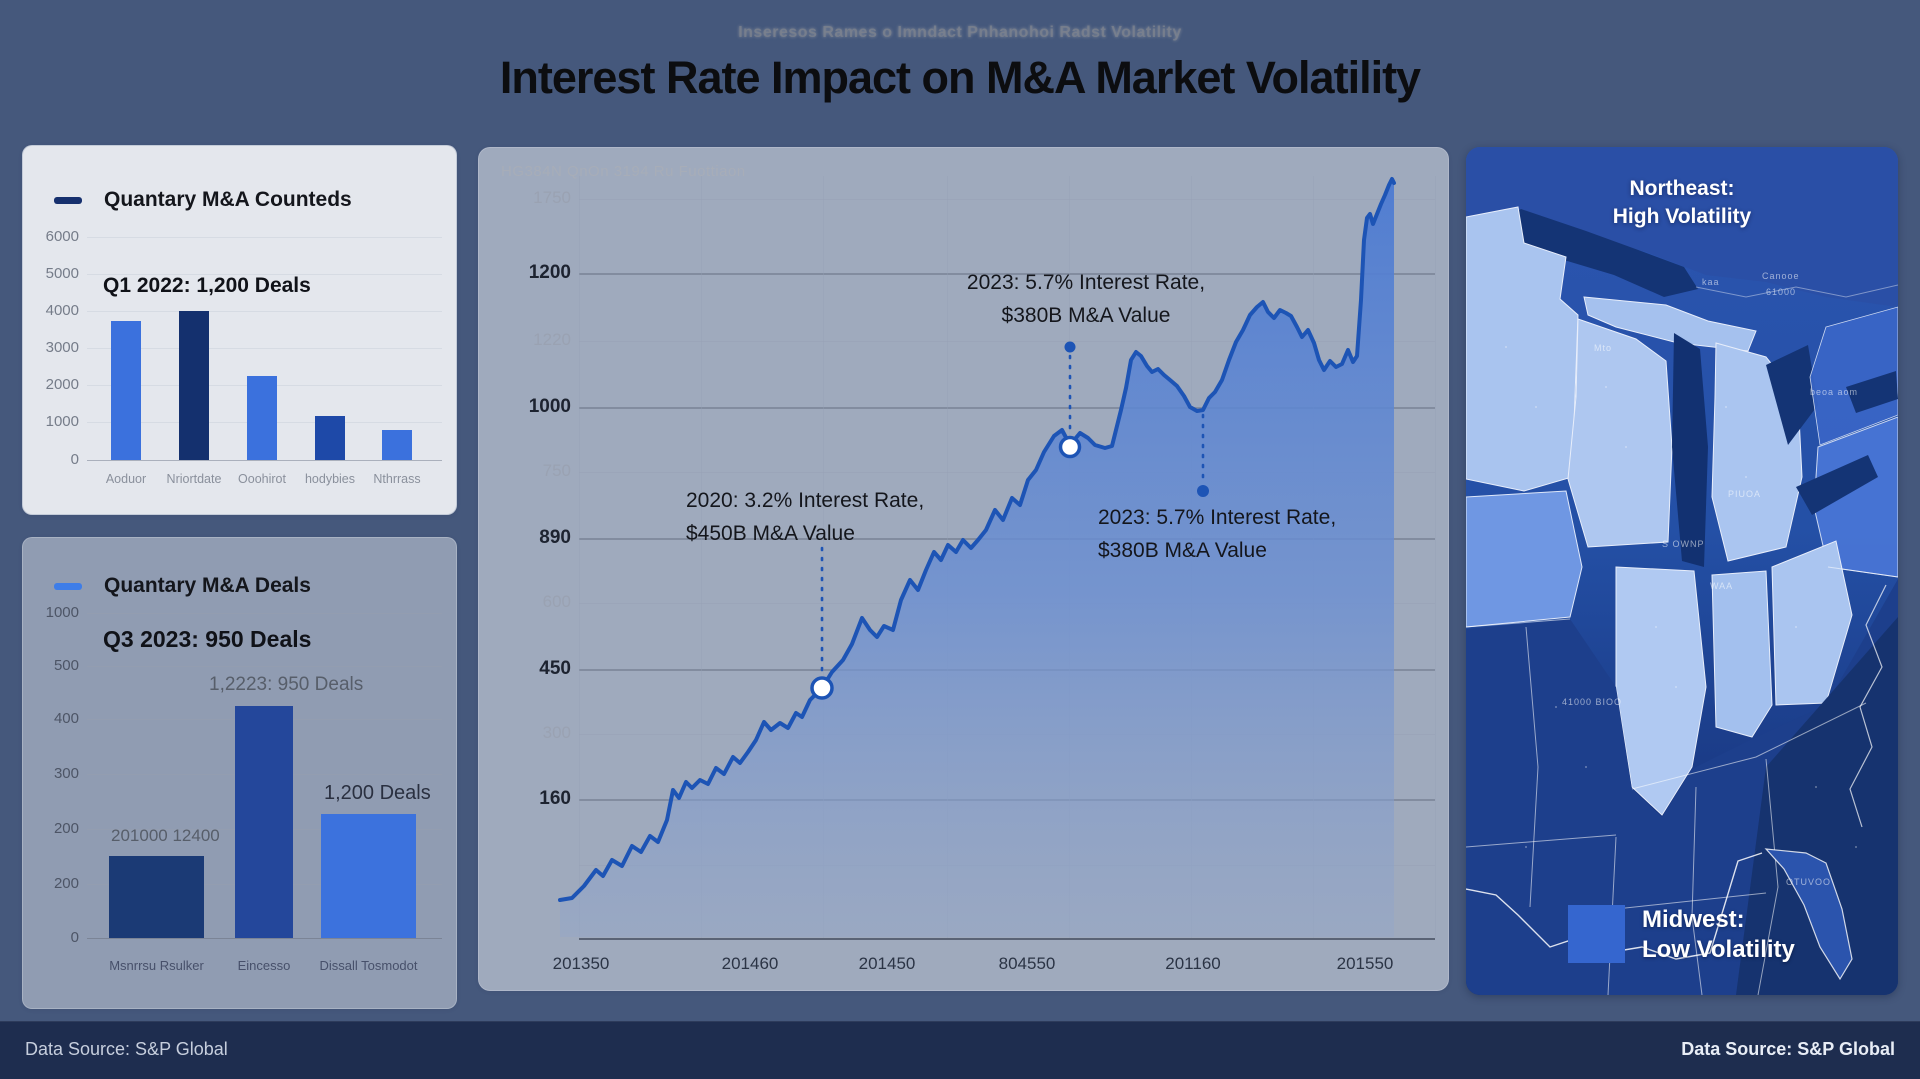  I want to click on map-state-borders, so click(1682, 780).